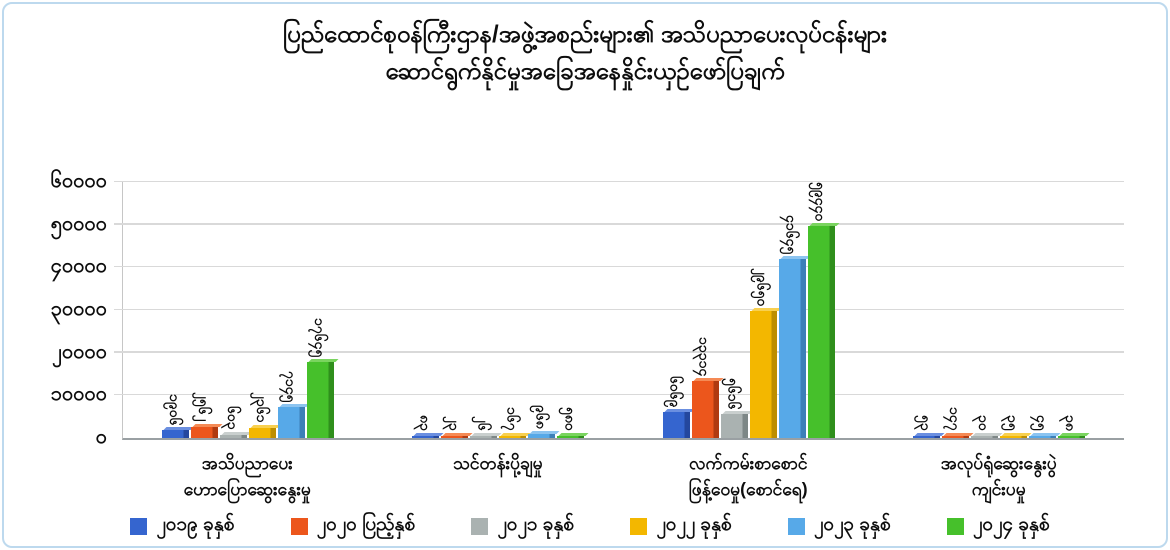 This screenshot has height=550, width=1170. Describe the element at coordinates (291, 386) in the screenshot. I see `bar-value-label: ၇၁၄၅` at that location.